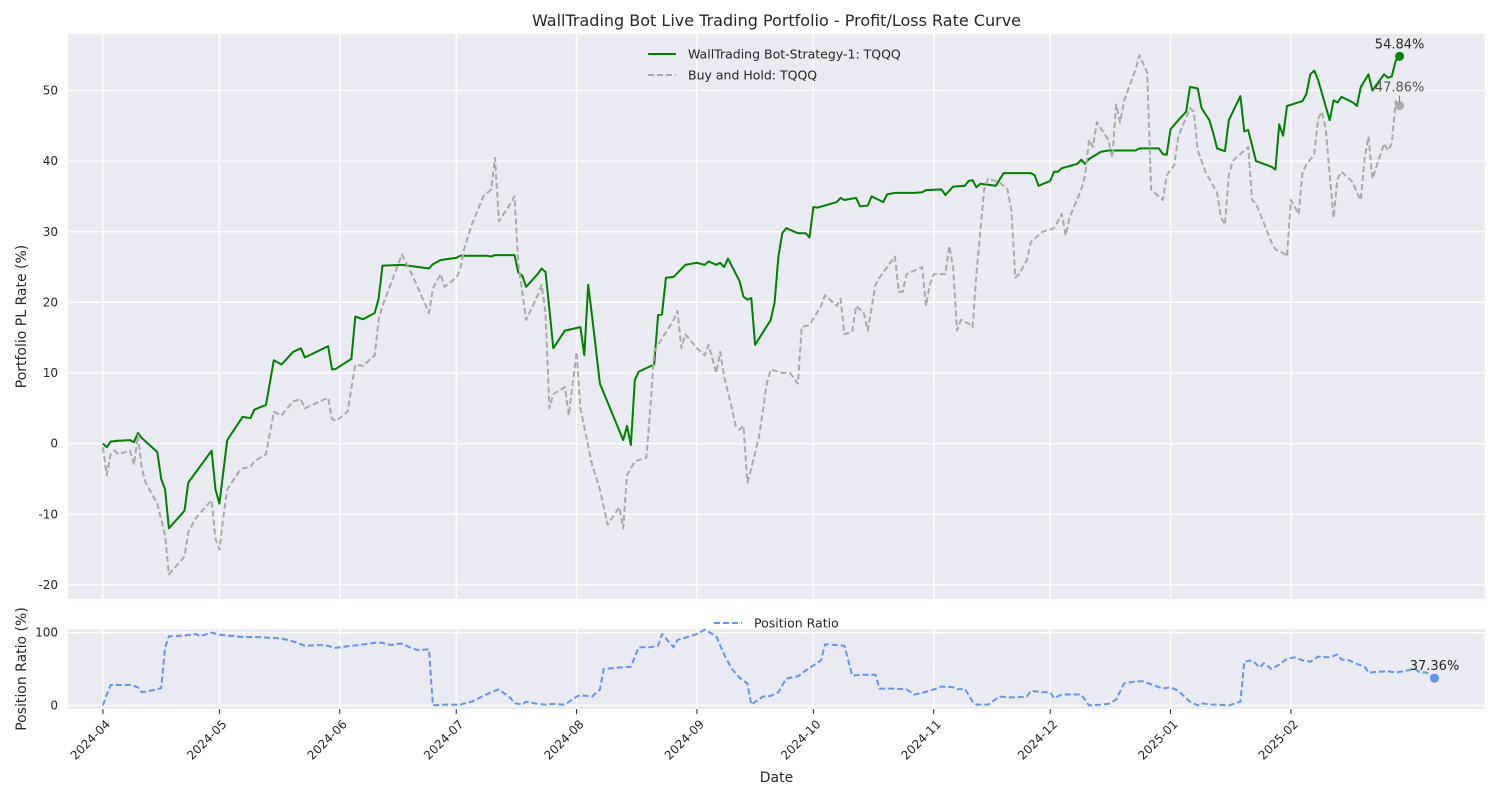 Image resolution: width=1500 pixels, height=800 pixels. I want to click on y-tick-label: 20, so click(50, 302).